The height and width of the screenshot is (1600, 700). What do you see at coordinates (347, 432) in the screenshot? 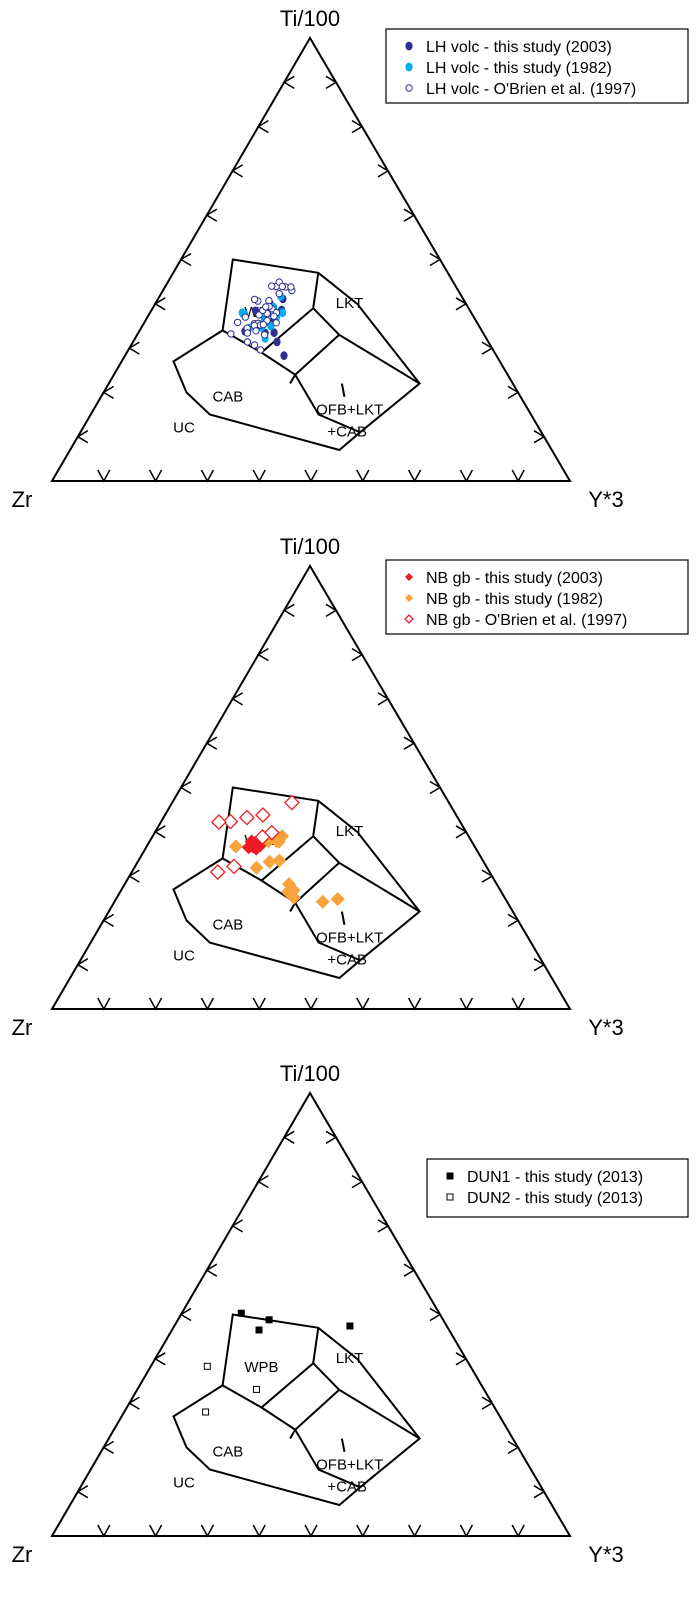
I see `field-label-ofb_2: +CAB` at bounding box center [347, 432].